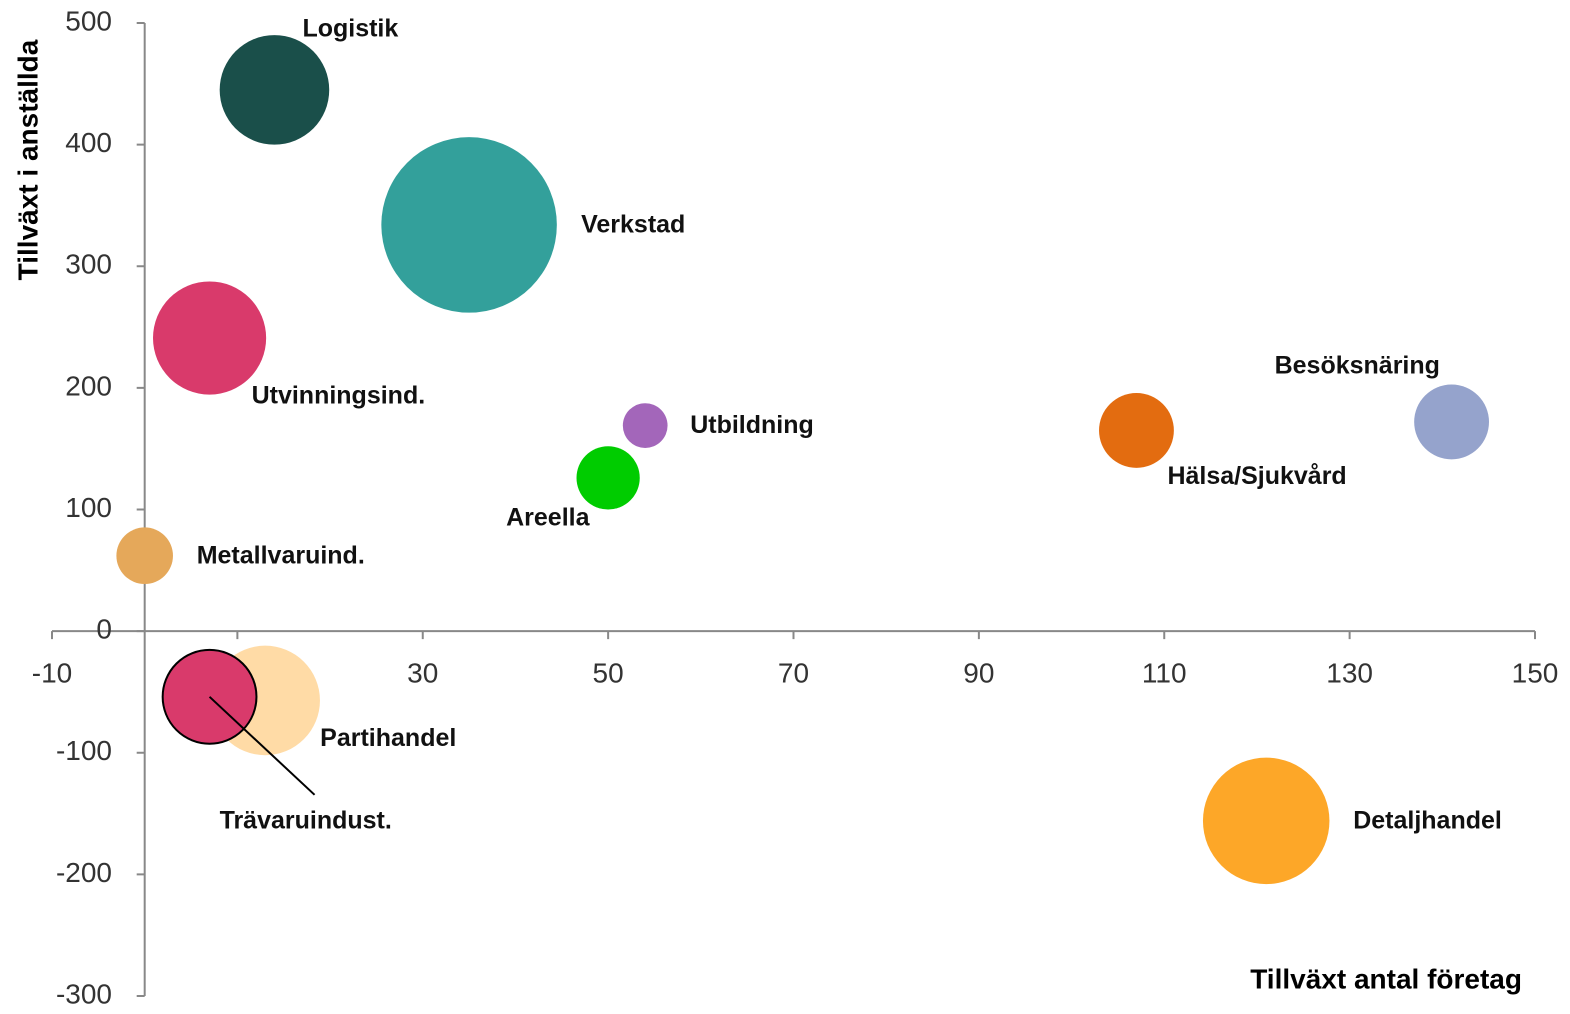  Describe the element at coordinates (88, 507) in the screenshot. I see `y-tick-label: 100` at that location.